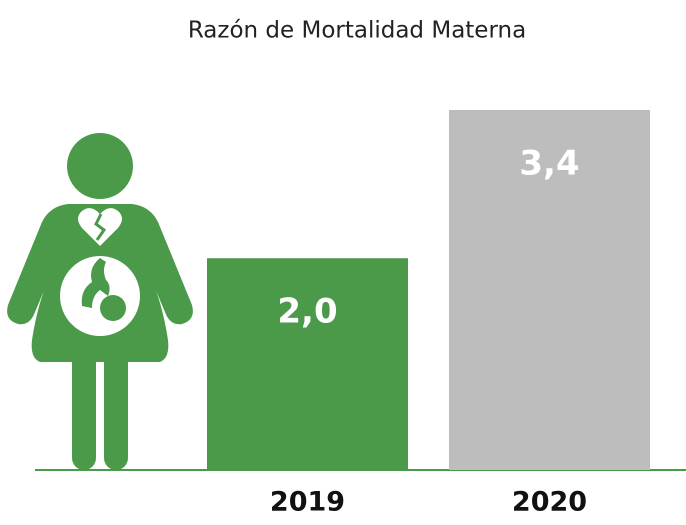  Describe the element at coordinates (307, 312) in the screenshot. I see `value-label: 2,0` at that location.